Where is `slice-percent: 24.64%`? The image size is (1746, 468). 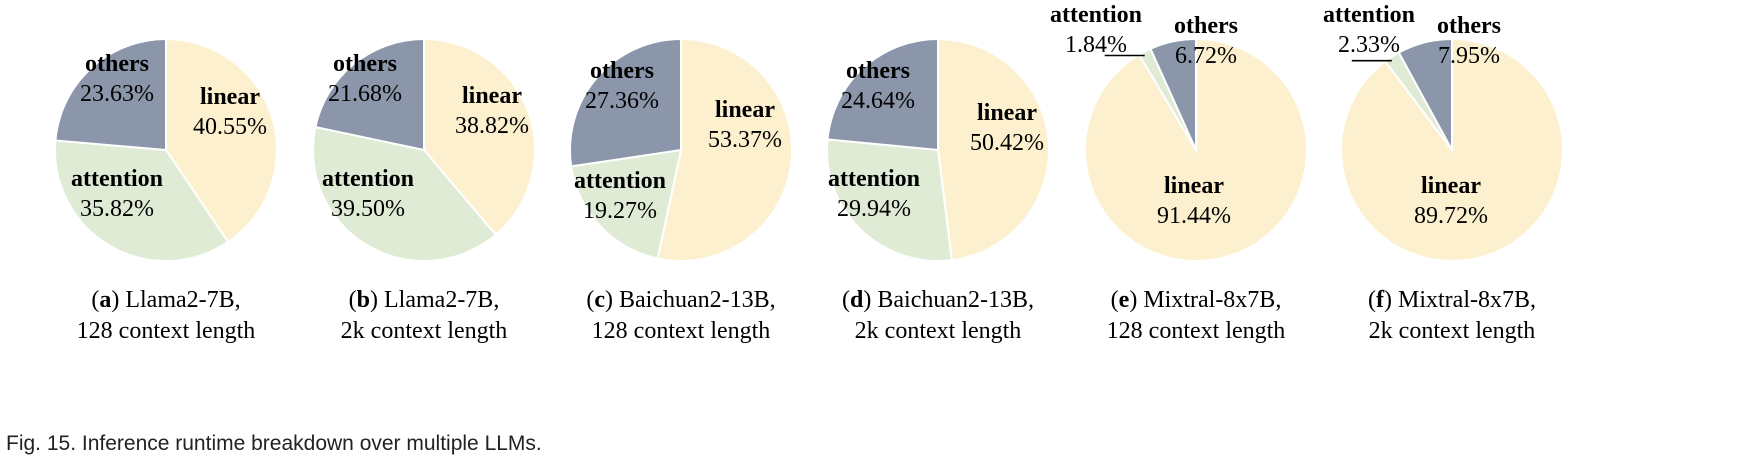 slice-percent: 24.64% is located at coordinates (878, 101).